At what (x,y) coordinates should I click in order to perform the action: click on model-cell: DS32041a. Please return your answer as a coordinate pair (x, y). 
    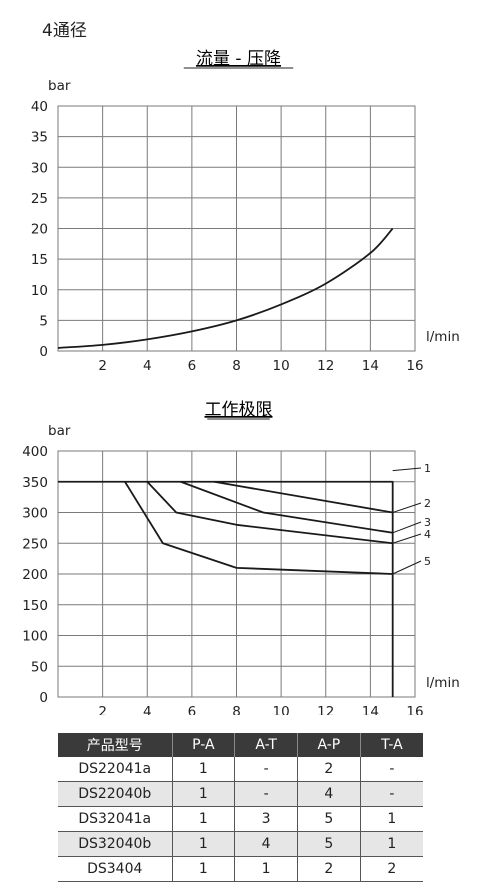
    Looking at the image, I should click on (115, 819).